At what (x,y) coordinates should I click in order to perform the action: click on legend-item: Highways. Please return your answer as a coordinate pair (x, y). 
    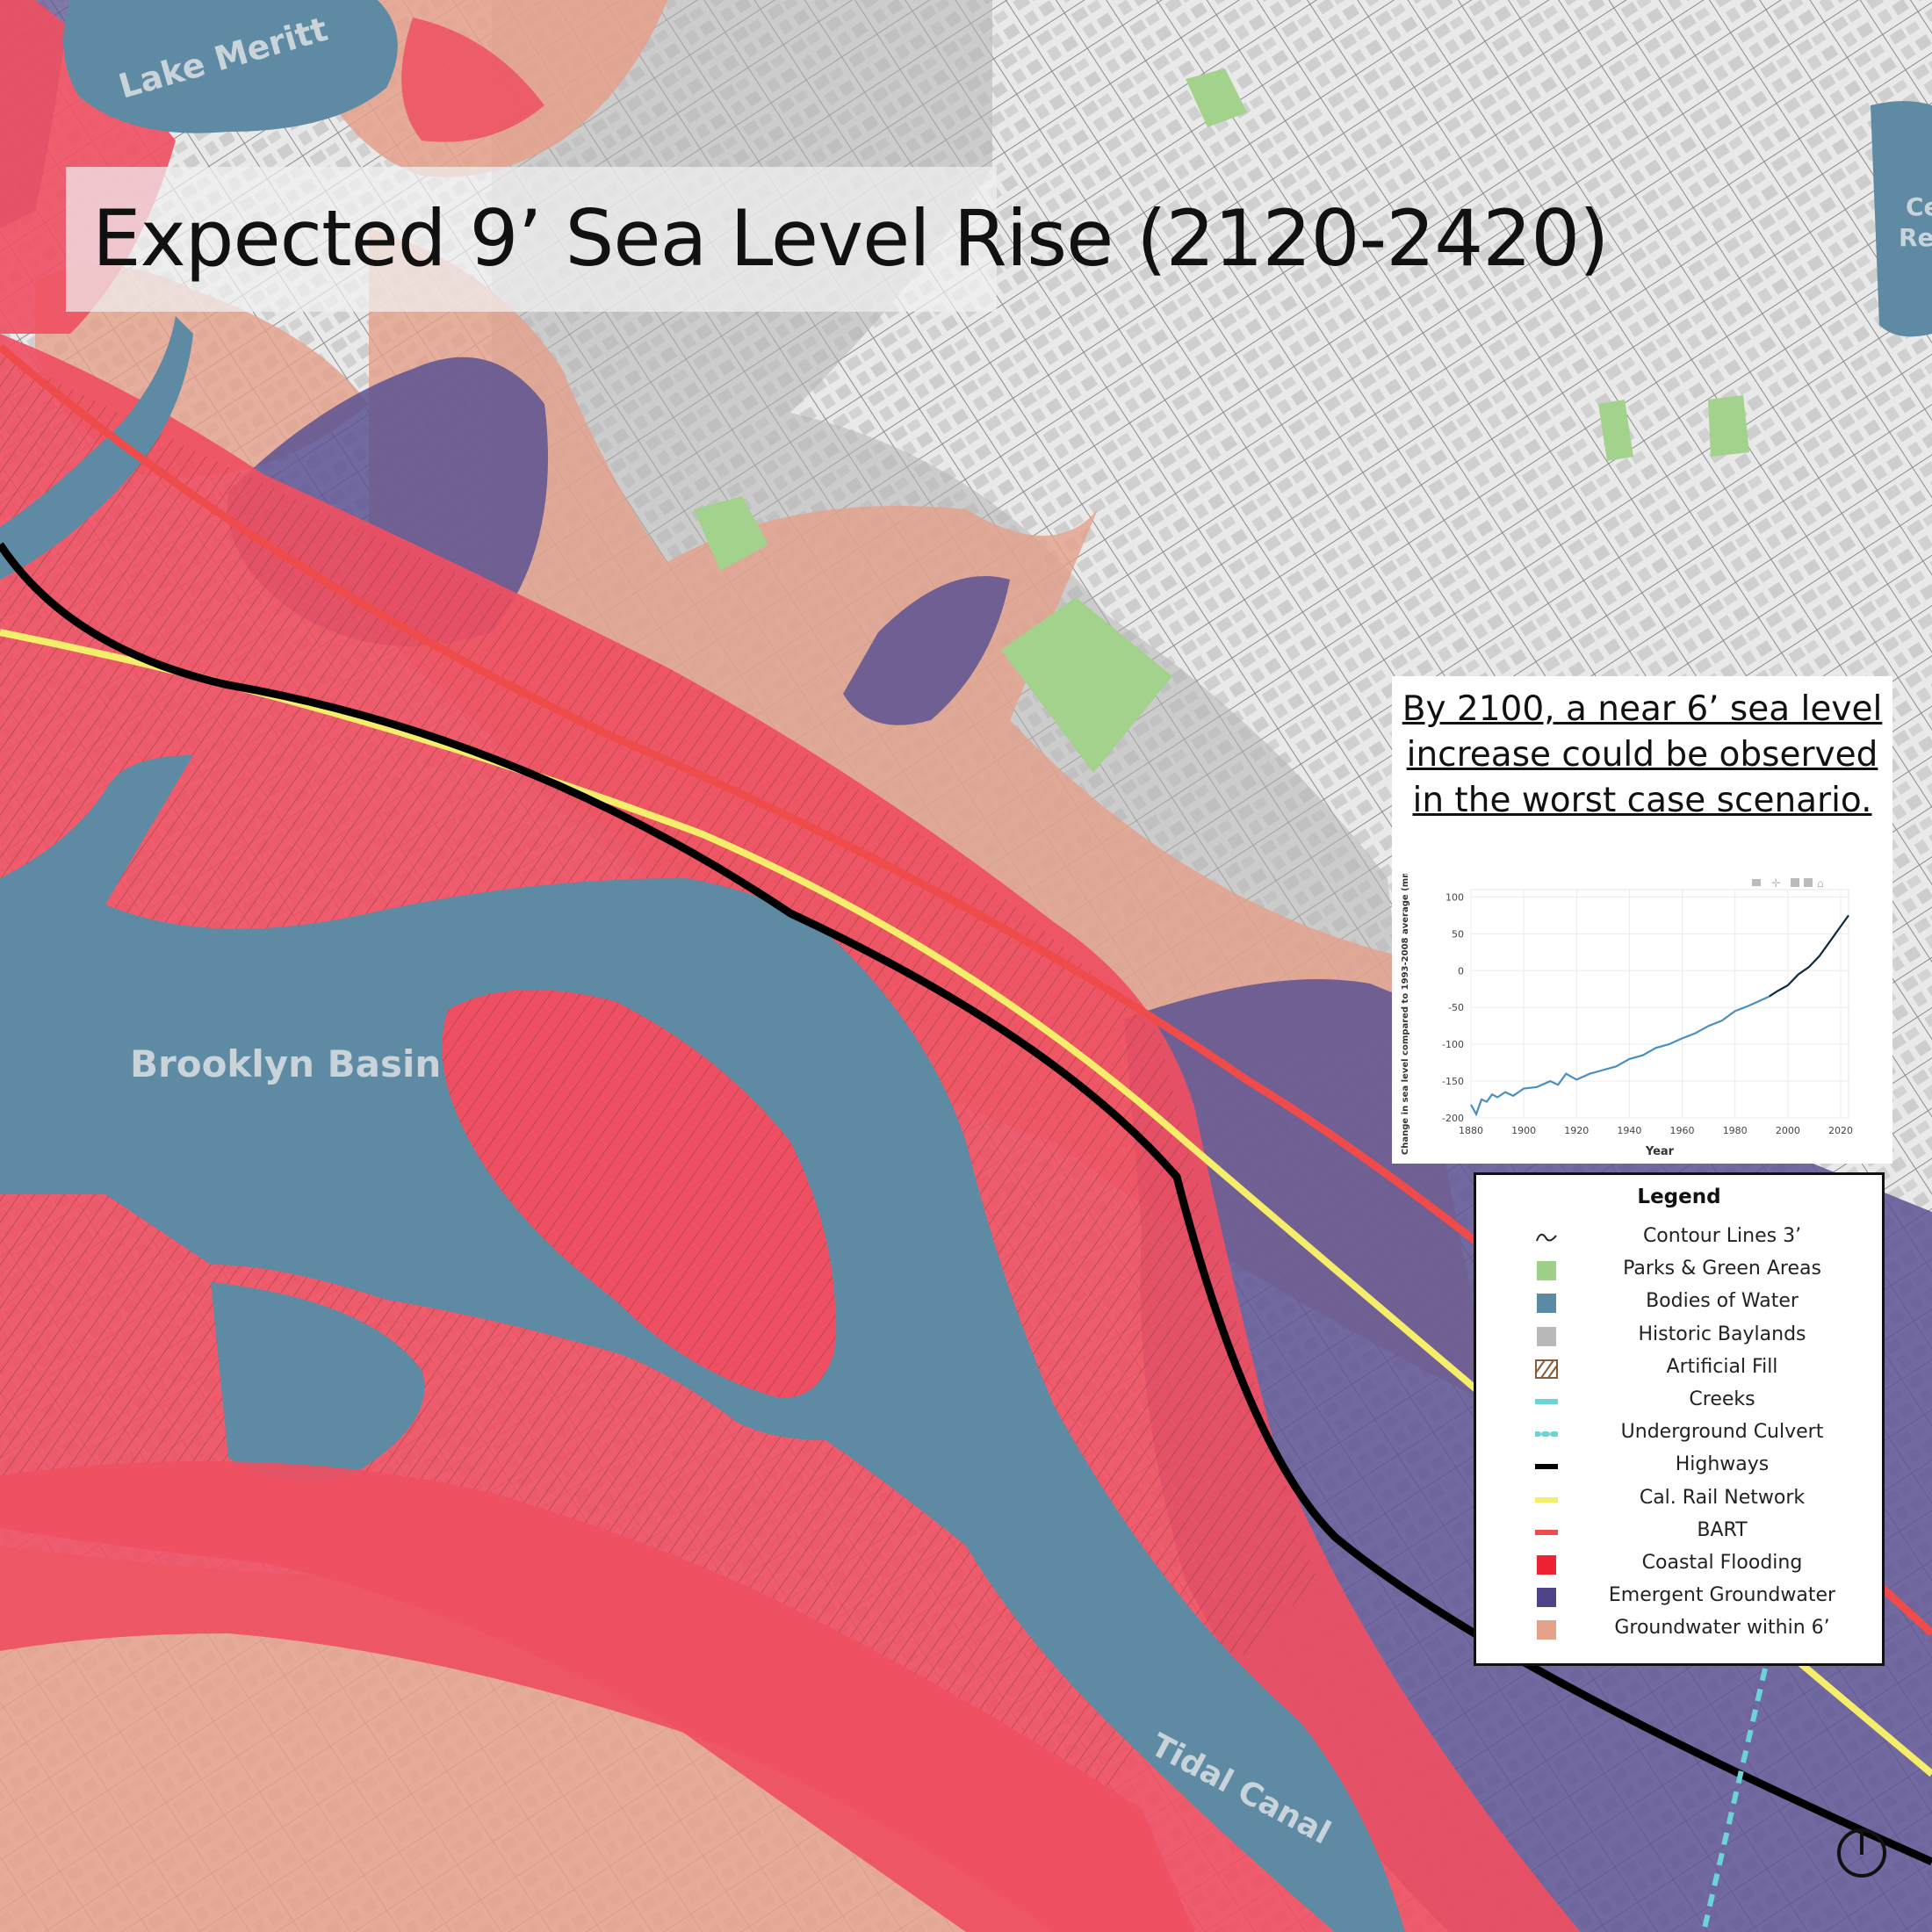
    Looking at the image, I should click on (1679, 1466).